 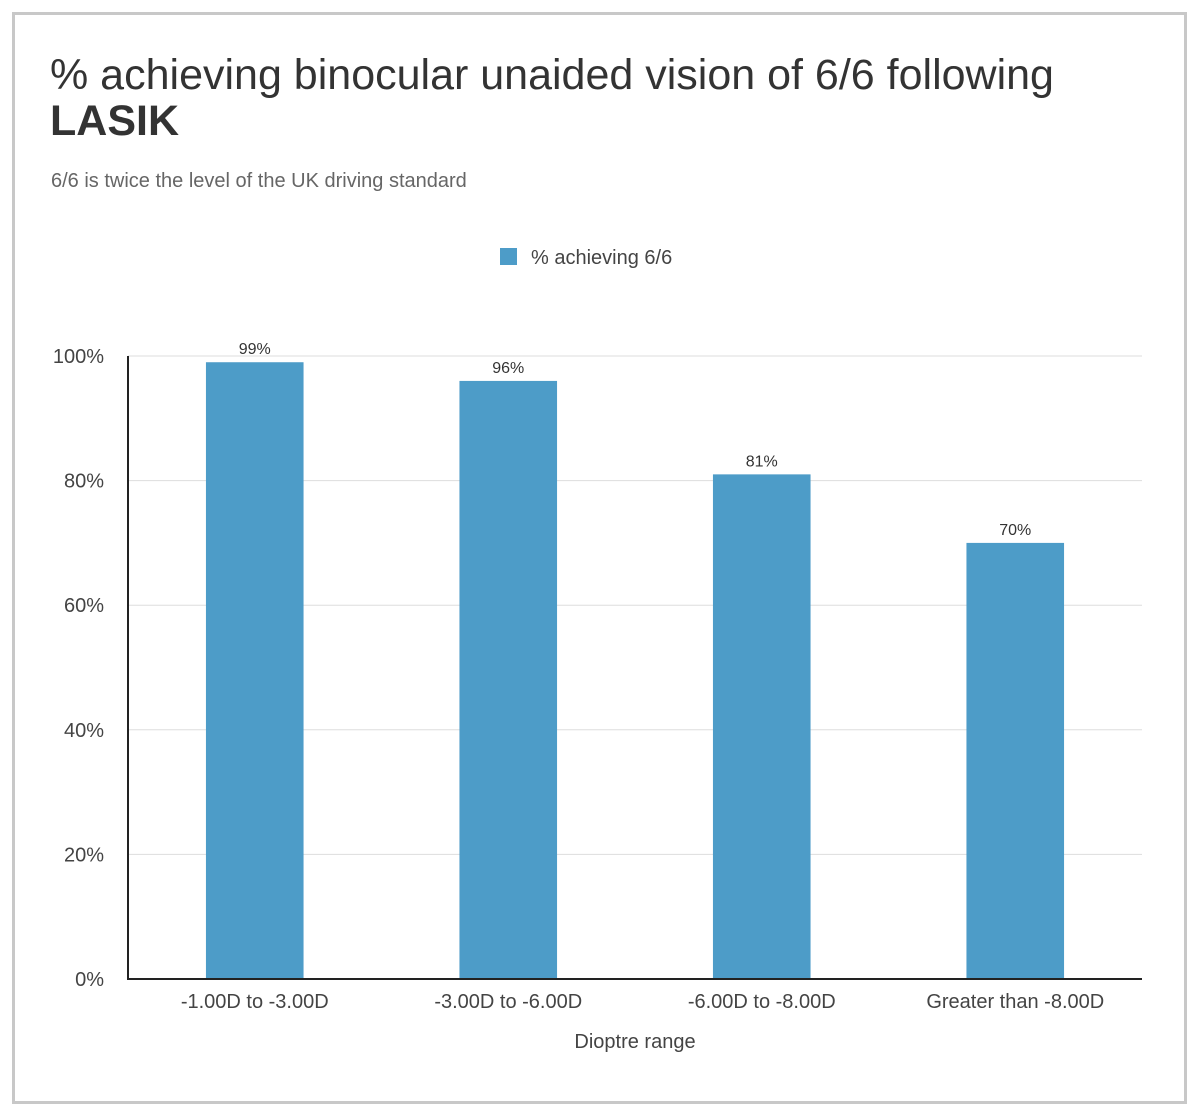 I want to click on legend: % achieving 6/6, so click(x=586, y=258).